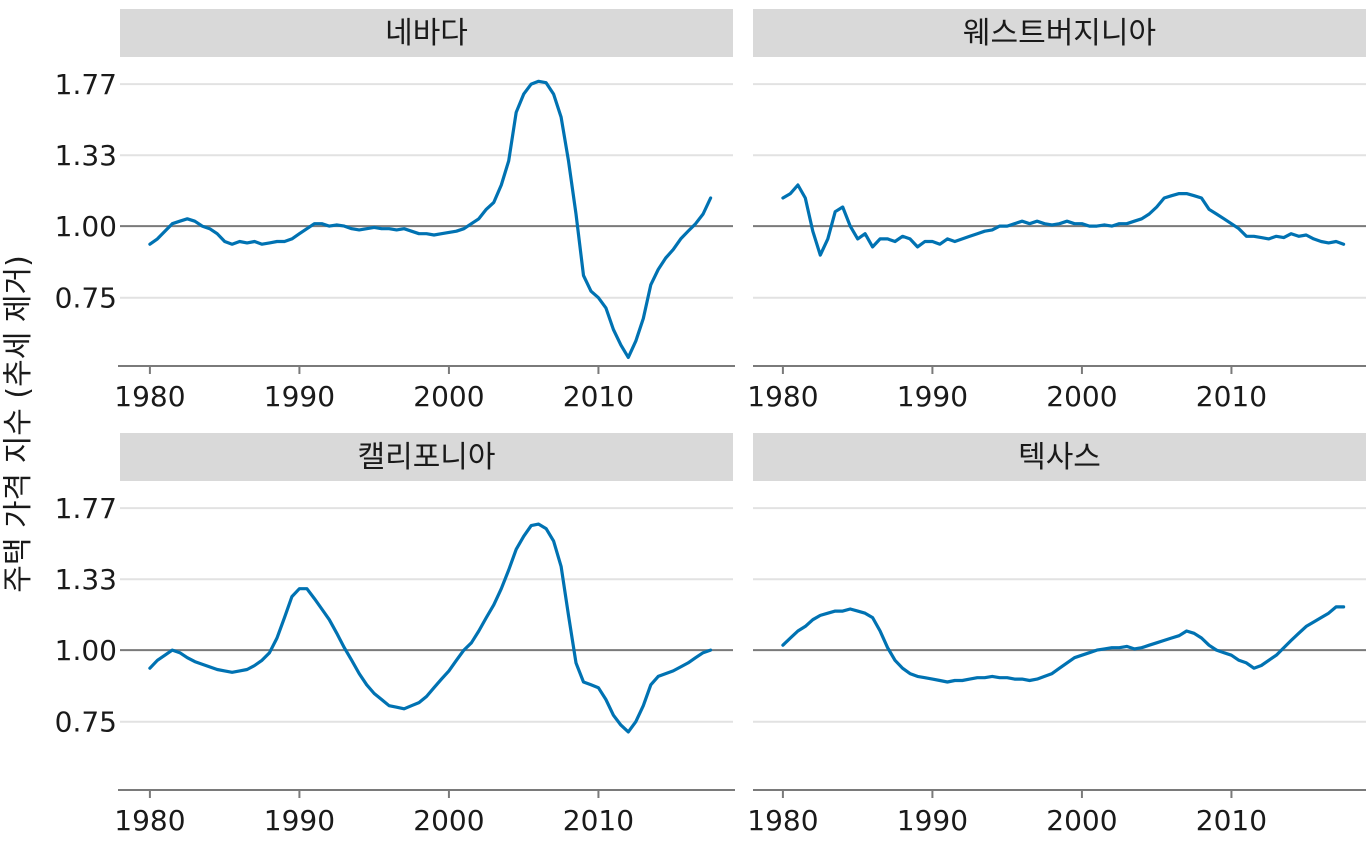  I want to click on facet-label: 텍사스, so click(1059, 457).